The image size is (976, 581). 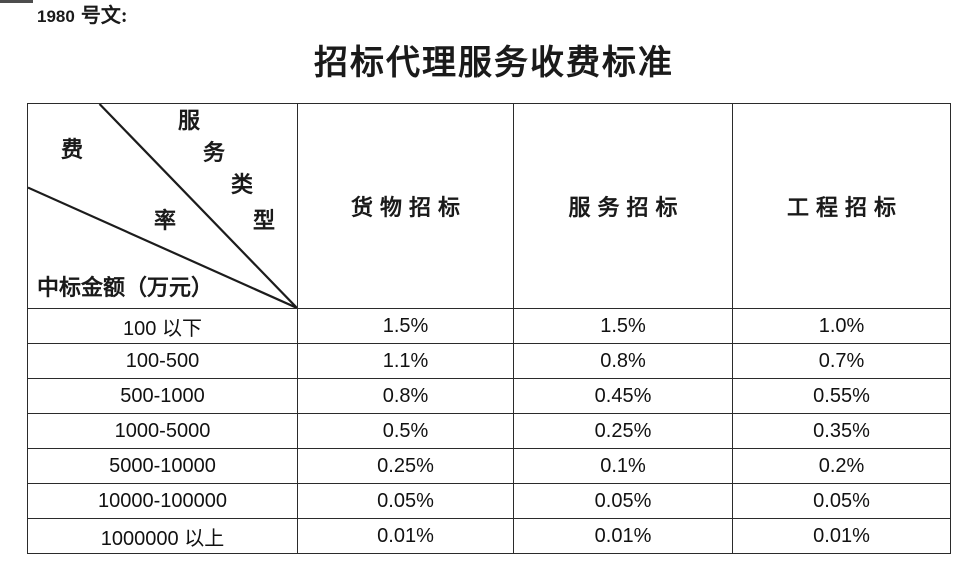 I want to click on table-row: 100-500 1.1% 0.8% 0.7%, so click(x=489, y=361).